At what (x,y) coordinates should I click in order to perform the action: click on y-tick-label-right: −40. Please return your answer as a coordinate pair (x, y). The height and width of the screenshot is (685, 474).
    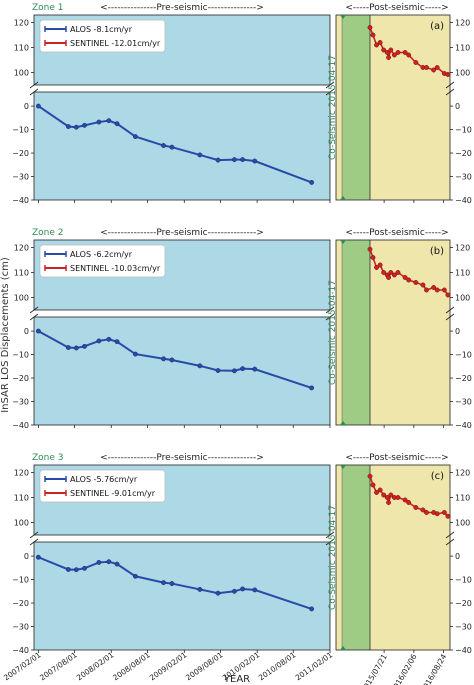
    Looking at the image, I should click on (463, 425).